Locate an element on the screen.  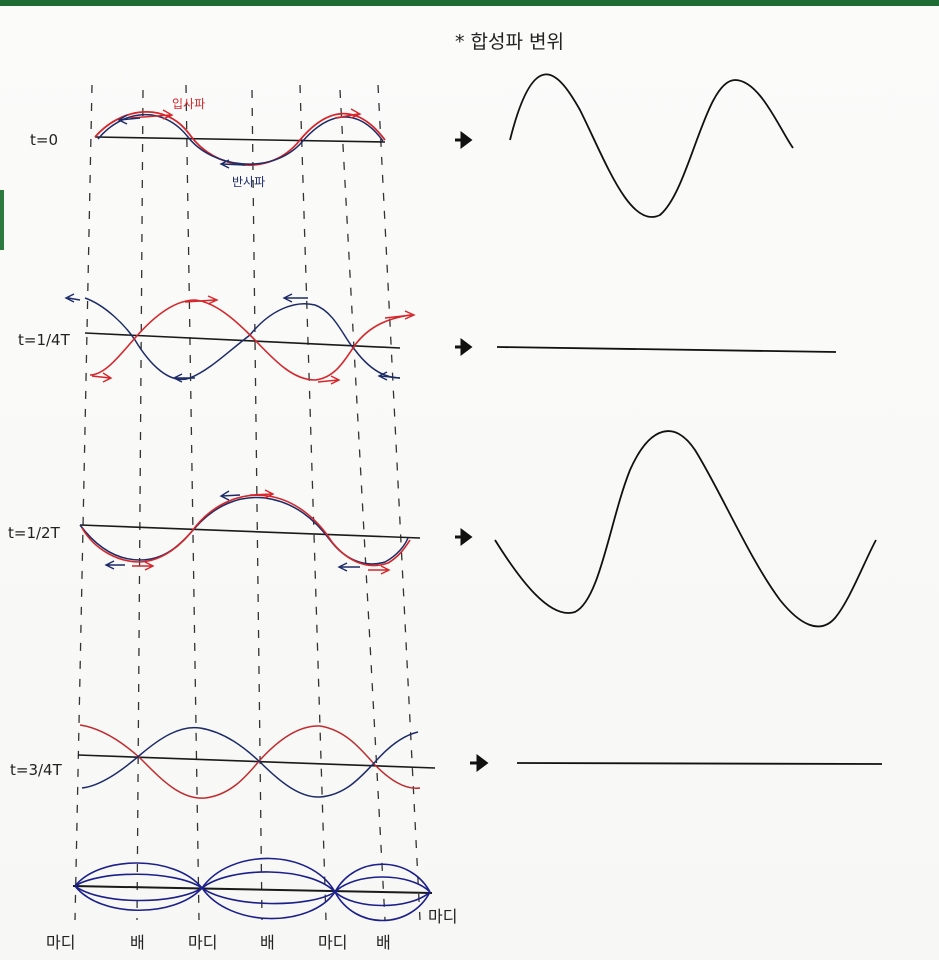
row-t0: t=0 입사파 반사파 is located at coordinates (412, 145).